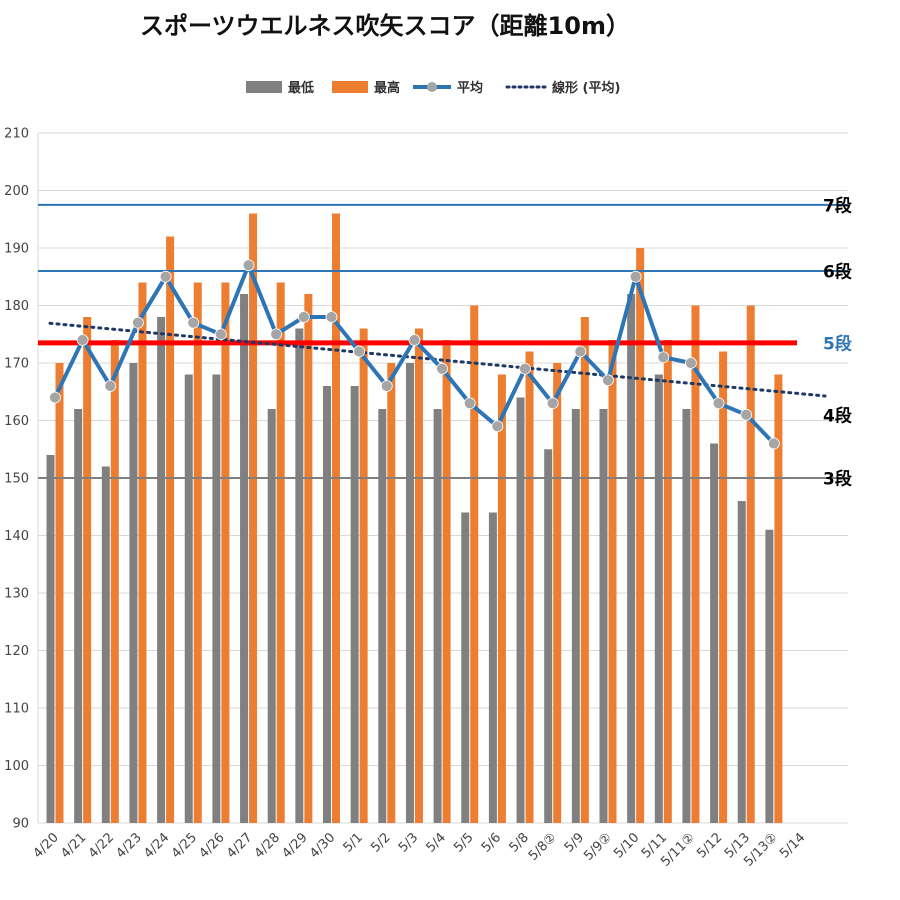 The width and height of the screenshot is (900, 900). I want to click on y-tick-label: 150, so click(16, 479).